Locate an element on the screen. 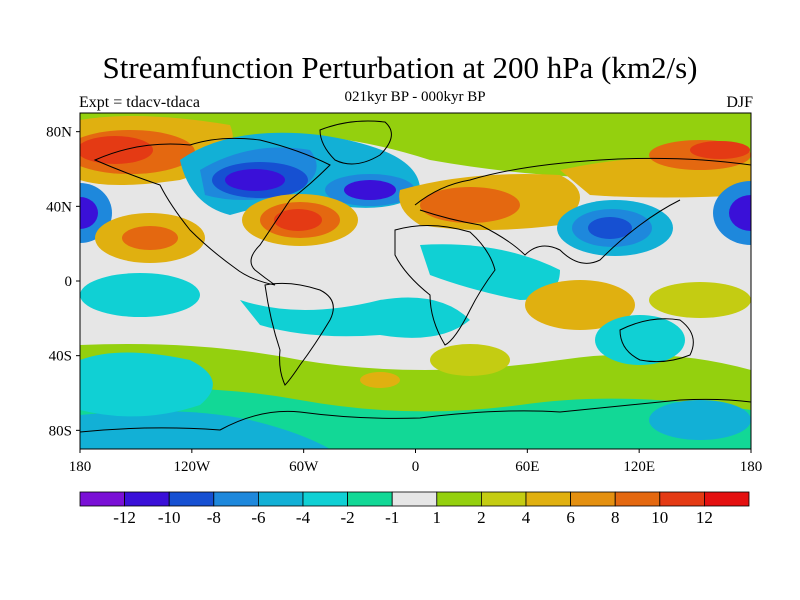 Image resolution: width=800 pixels, height=600 pixels. colorbar-labels: -12 -10 -8 -6 -4 -2 -1 1 2 4 6 8 10 12 is located at coordinates (413, 517).